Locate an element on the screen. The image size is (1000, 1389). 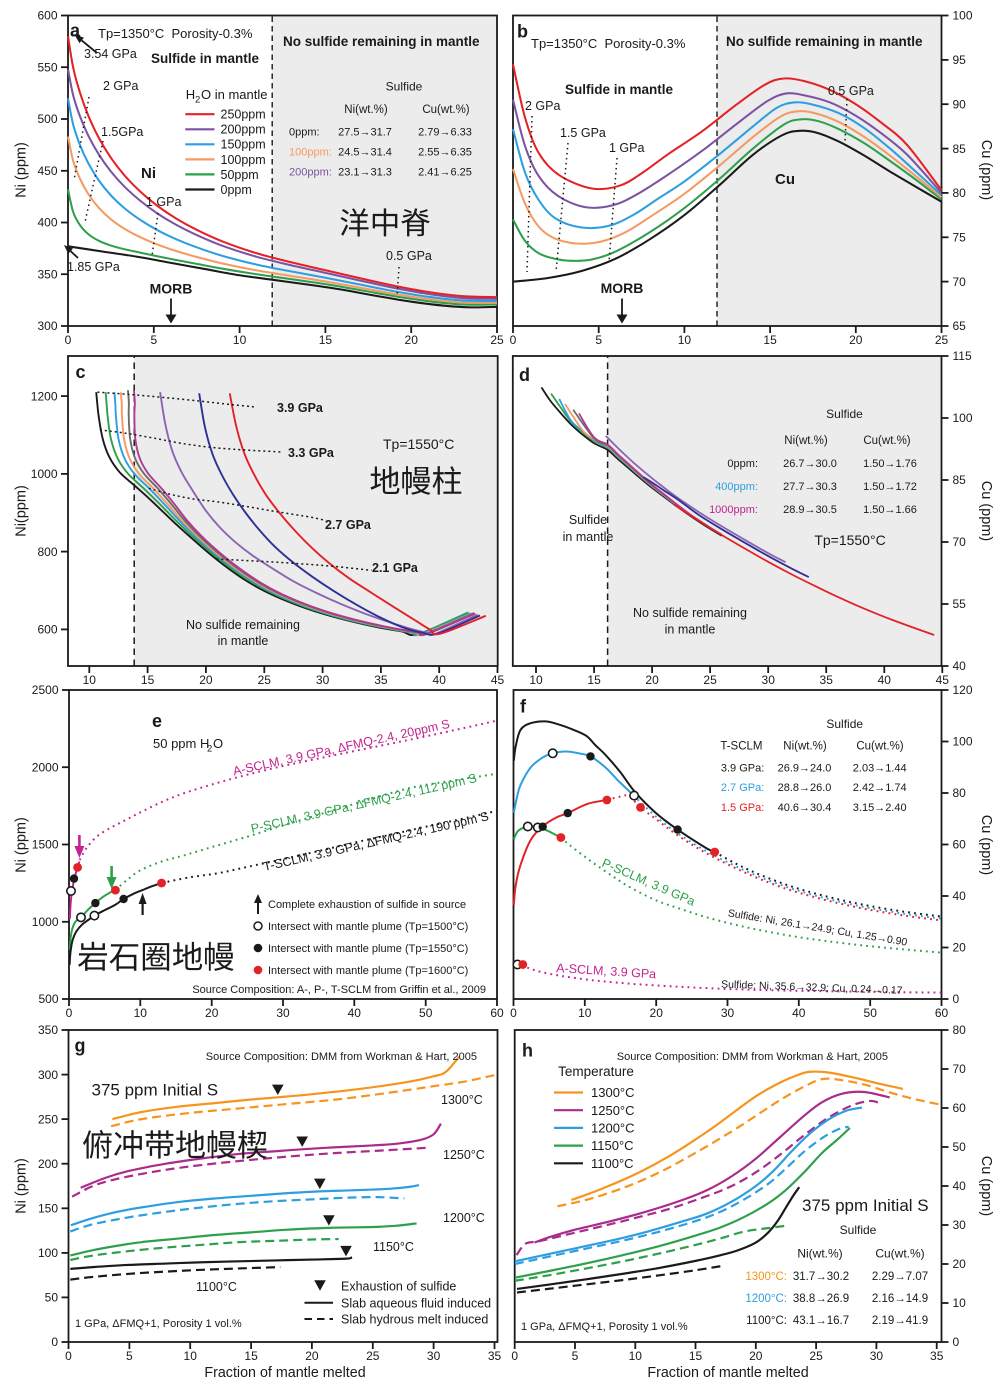
svg-text: 2.19→41.9 is located at coordinates (900, 1321).